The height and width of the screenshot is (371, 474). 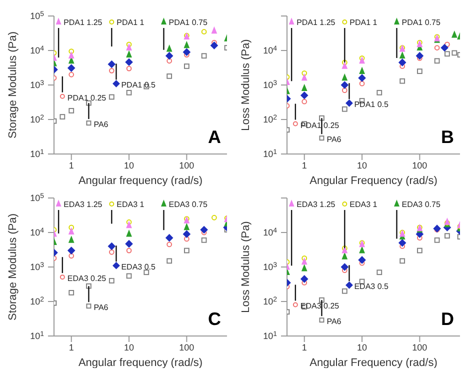 What do you see at coordinates (447, 137) in the screenshot?
I see `annotation: B` at bounding box center [447, 137].